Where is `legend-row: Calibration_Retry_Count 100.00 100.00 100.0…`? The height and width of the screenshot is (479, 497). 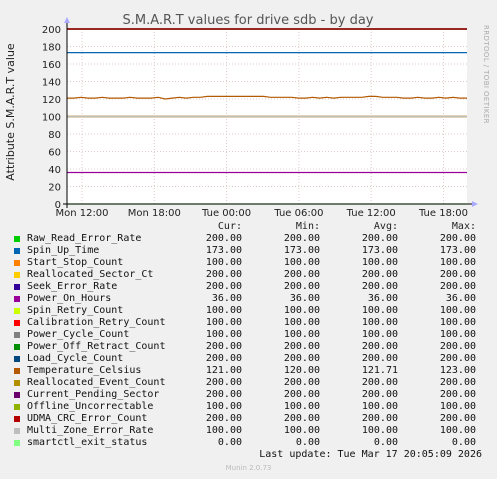 legend-row: Calibration_Retry_Count 100.00 100.00 100.0… is located at coordinates (248, 323).